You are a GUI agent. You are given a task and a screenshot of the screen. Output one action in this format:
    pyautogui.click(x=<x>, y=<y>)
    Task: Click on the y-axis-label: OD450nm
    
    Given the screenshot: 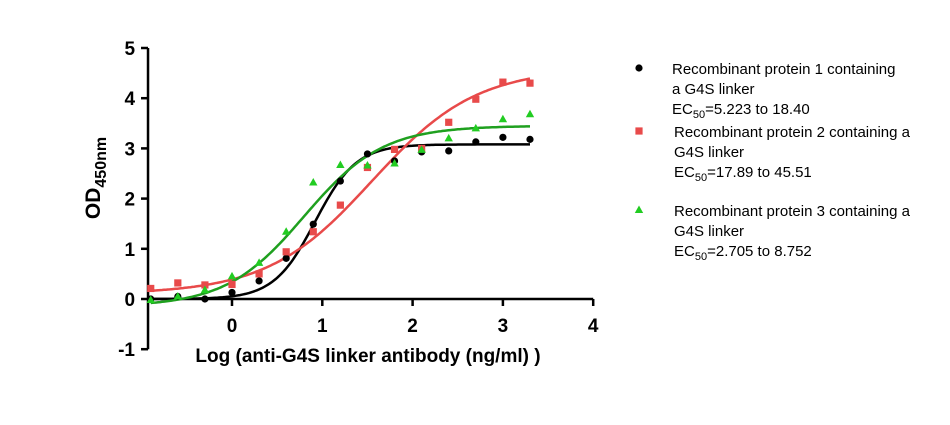 What is the action you would take?
    pyautogui.click(x=96, y=178)
    